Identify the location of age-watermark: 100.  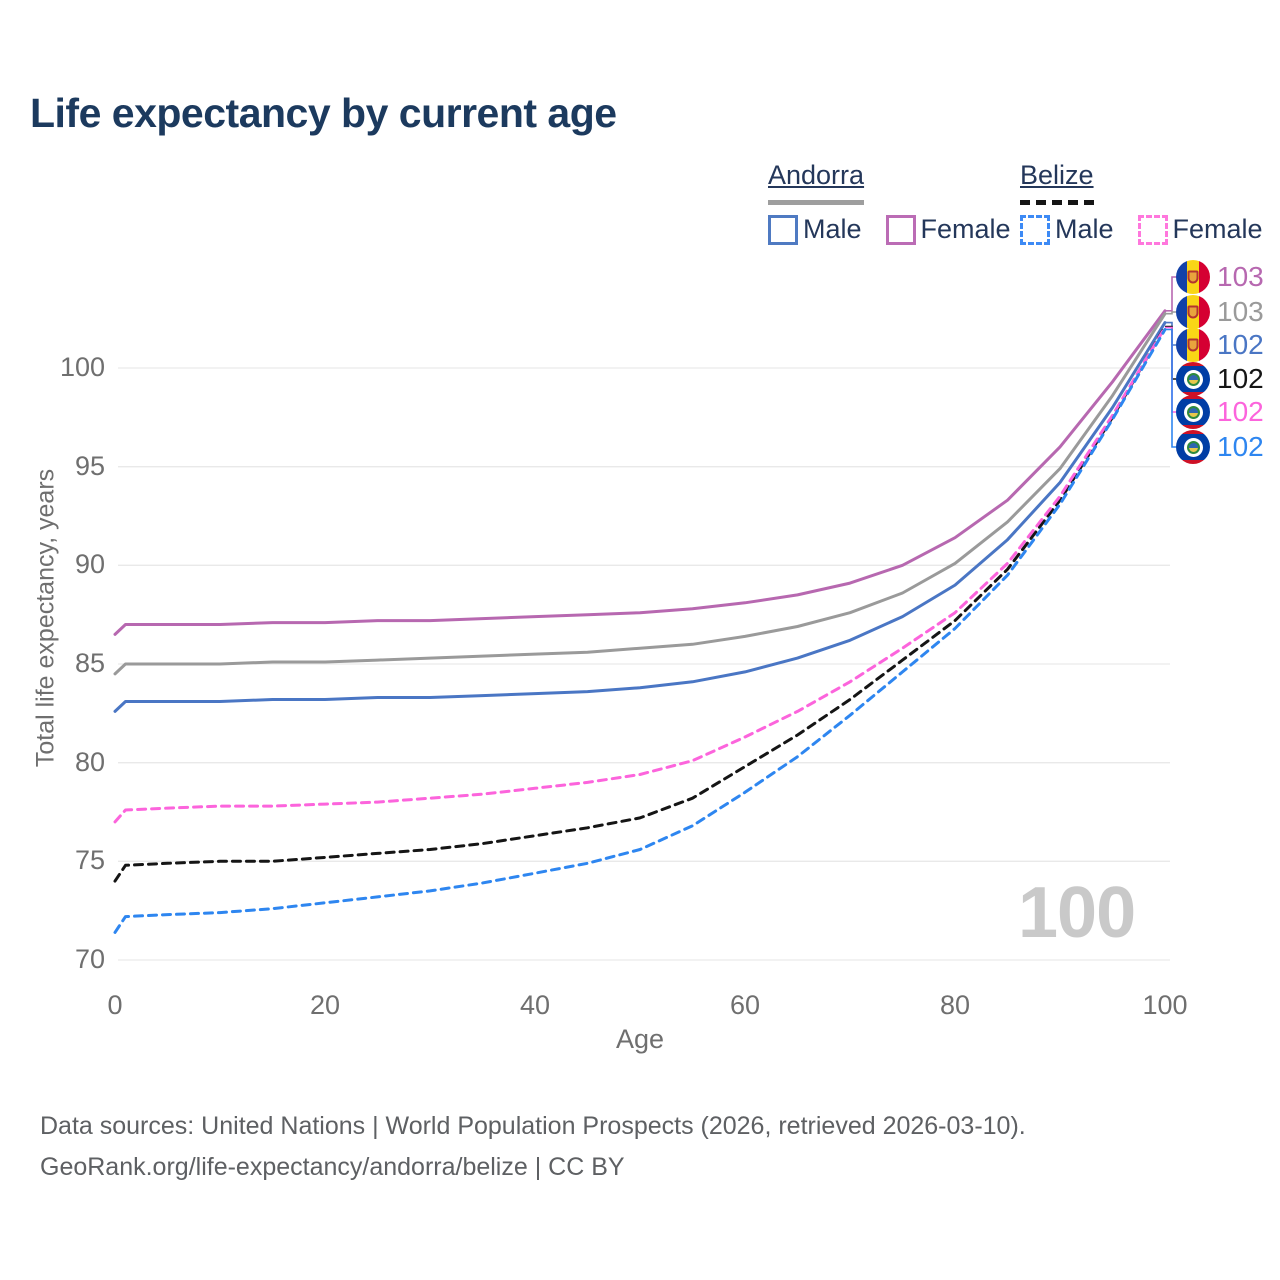
(1077, 913).